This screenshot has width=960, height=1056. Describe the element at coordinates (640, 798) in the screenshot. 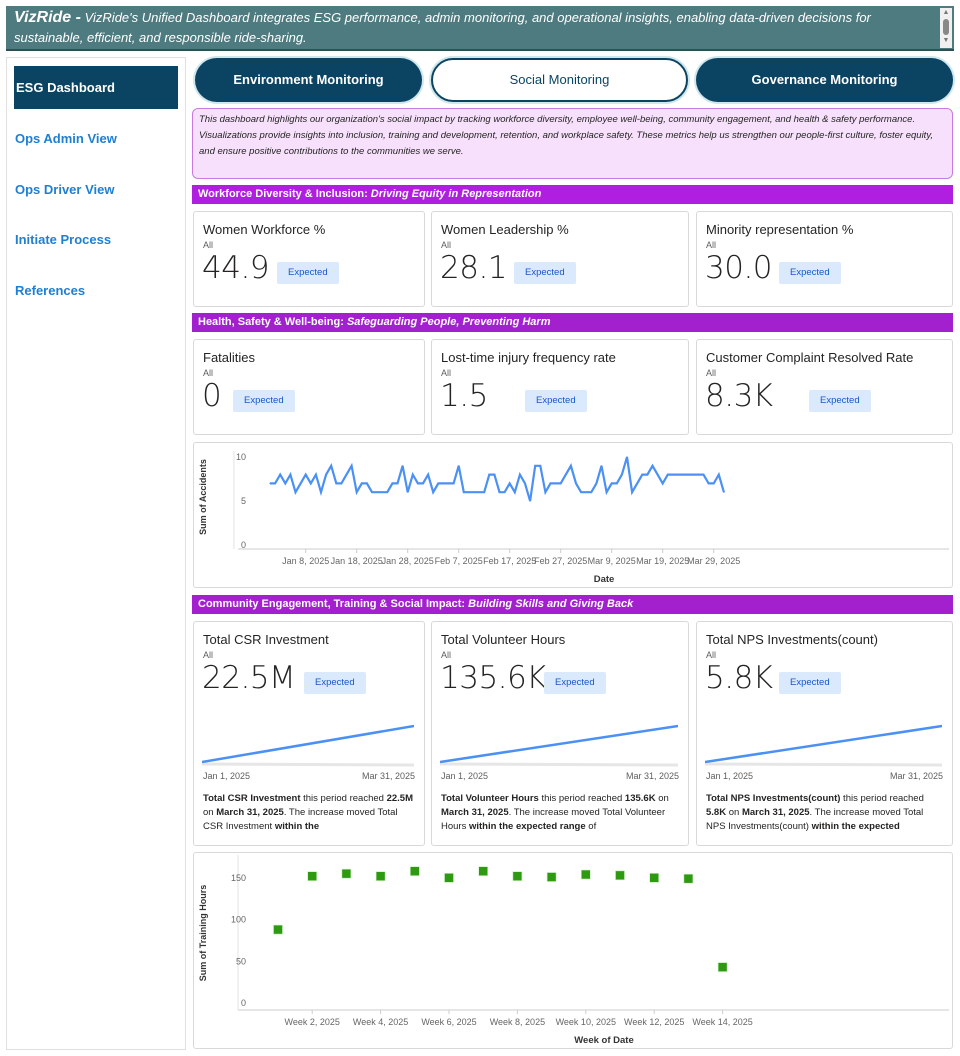

I see `n-value: 135.6K` at that location.